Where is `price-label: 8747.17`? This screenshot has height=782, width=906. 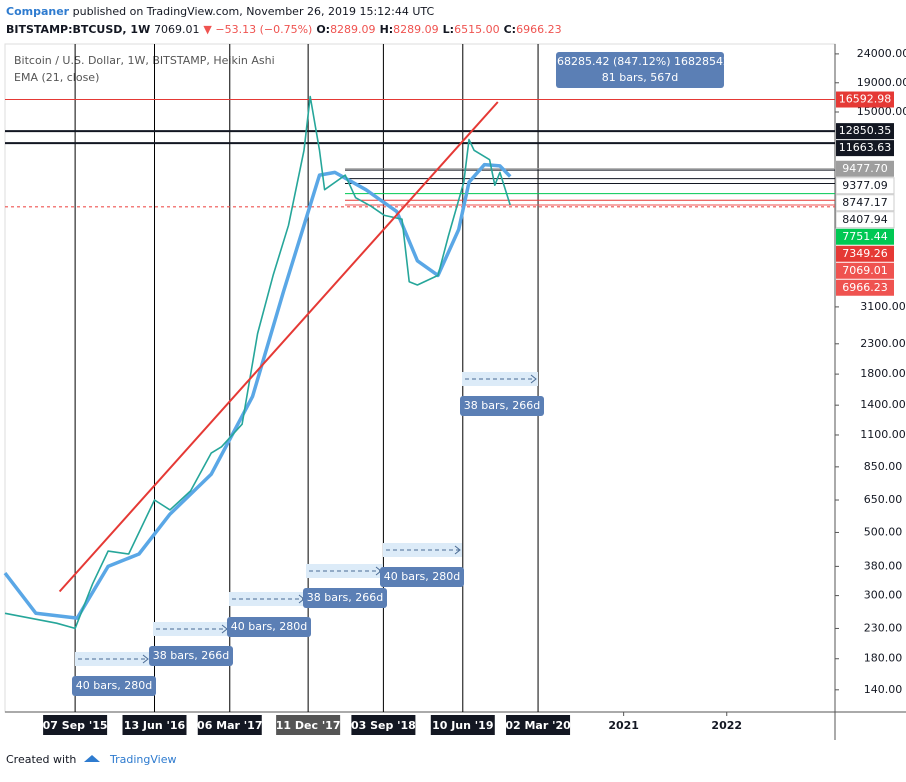
price-label: 8747.17 is located at coordinates (865, 202).